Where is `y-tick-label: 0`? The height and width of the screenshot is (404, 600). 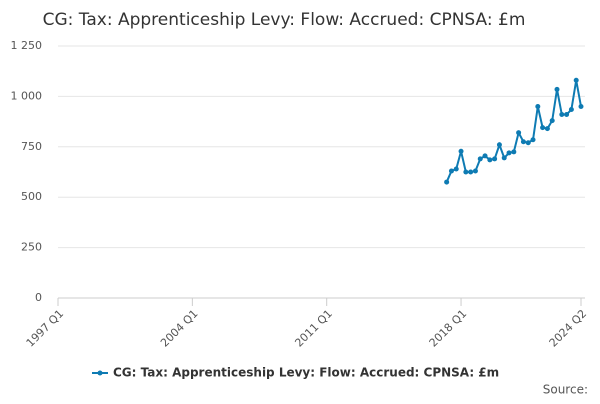
y-tick-label: 0 is located at coordinates (38, 297).